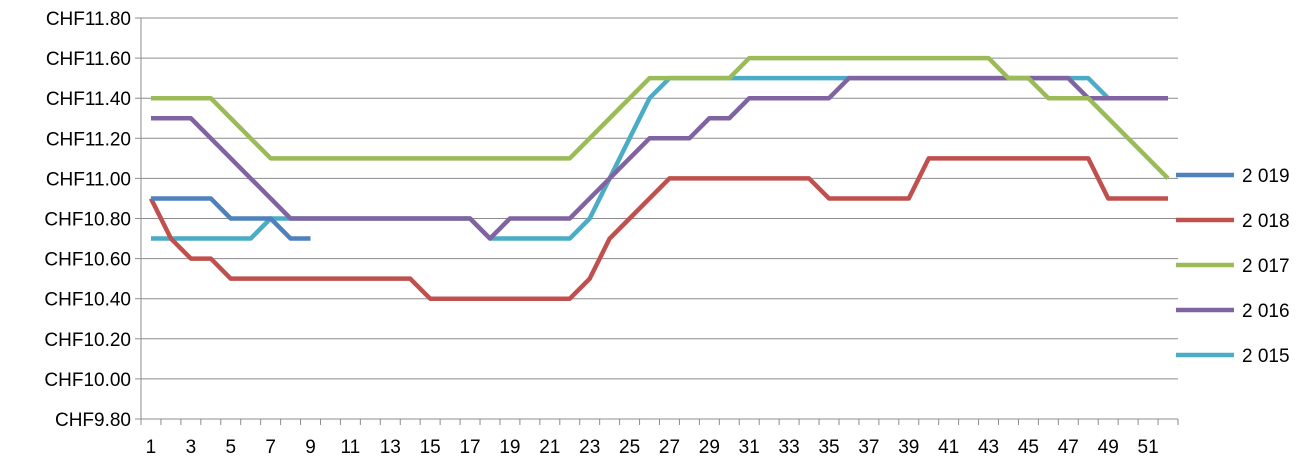 The image size is (1312, 463). Describe the element at coordinates (789, 447) in the screenshot. I see `x-tick-label: 33` at that location.